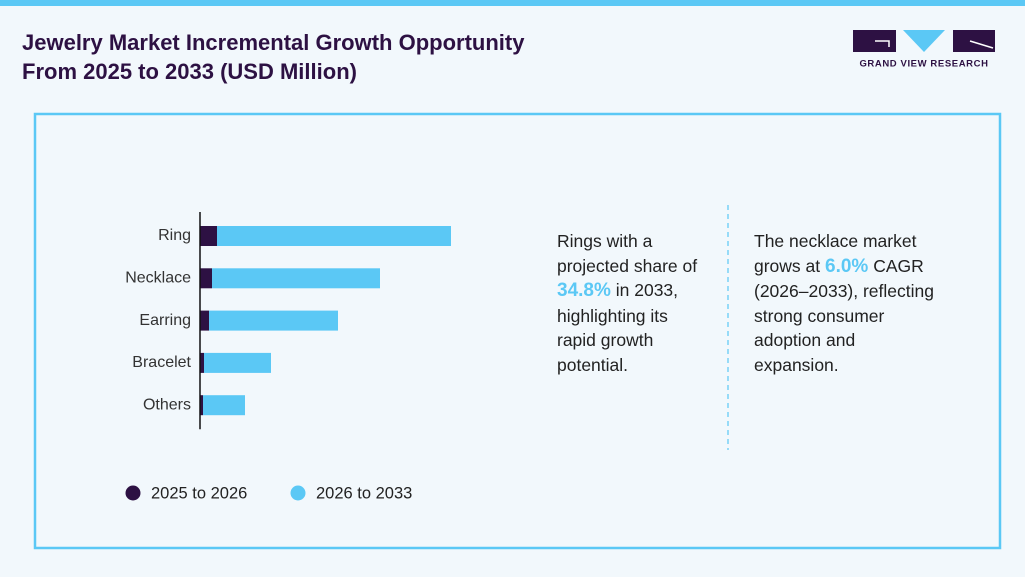 The height and width of the screenshot is (577, 1025). Describe the element at coordinates (174, 235) in the screenshot. I see `y-tick-label: Ring` at that location.